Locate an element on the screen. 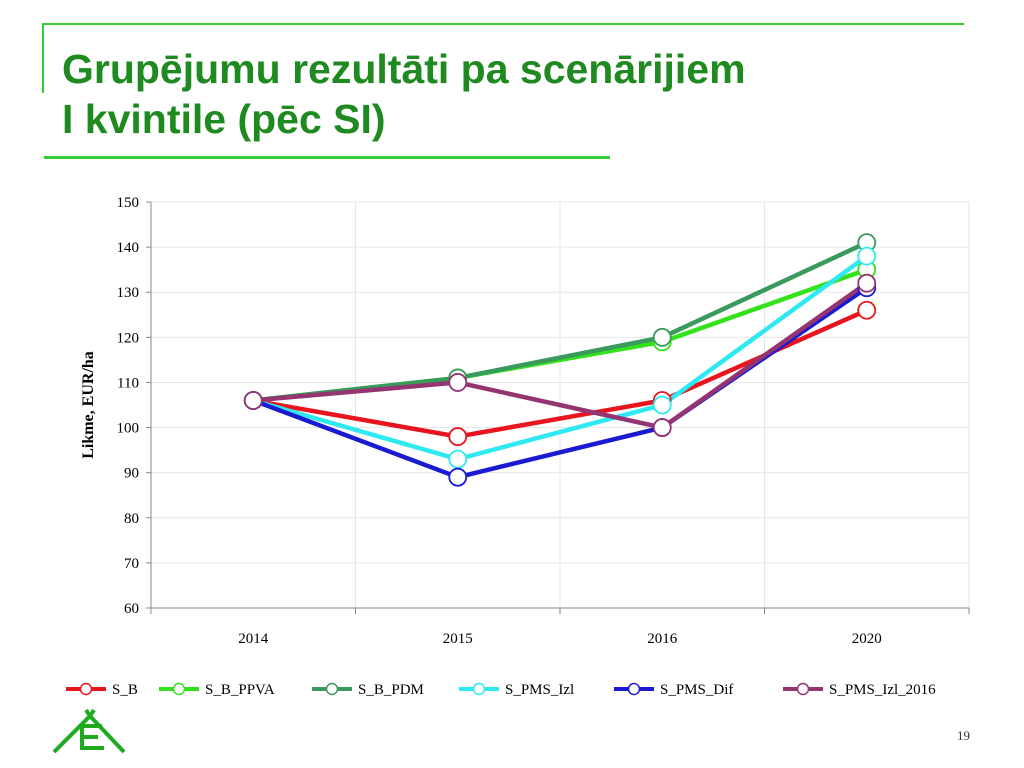 This screenshot has width=1024, height=768. x-tick-label: 2014 is located at coordinates (253, 639).